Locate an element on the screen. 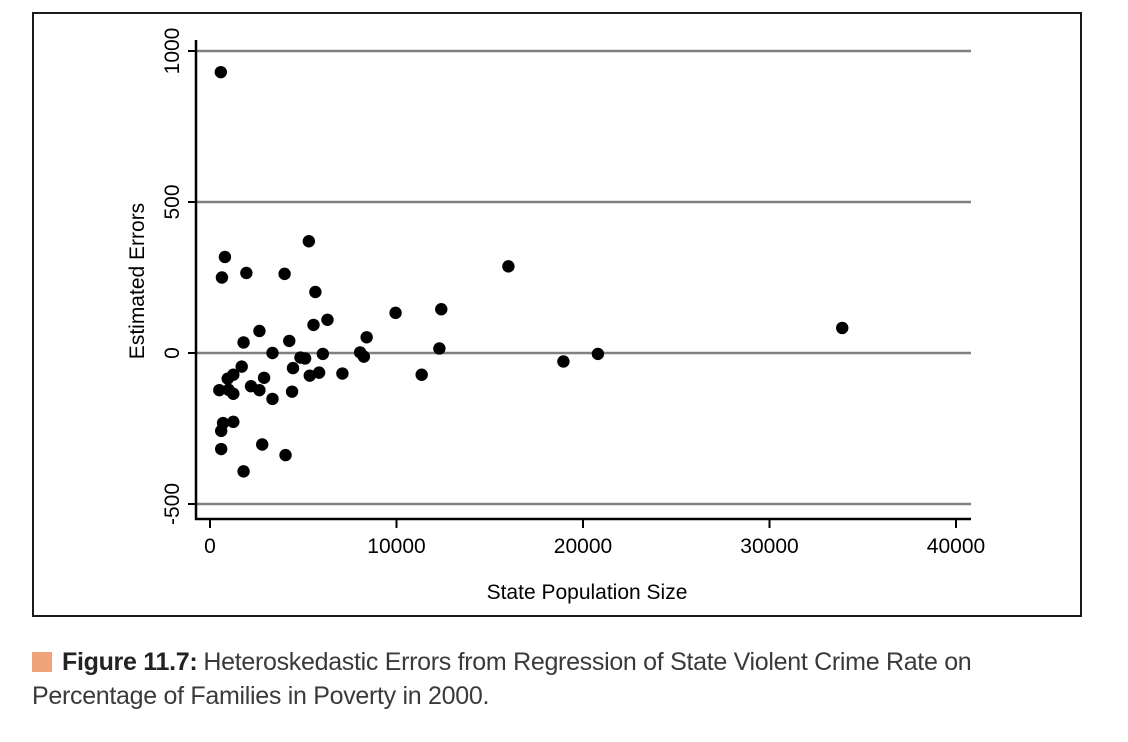 Image resolution: width=1128 pixels, height=742 pixels. x-tick-label: 40000 is located at coordinates (956, 546).